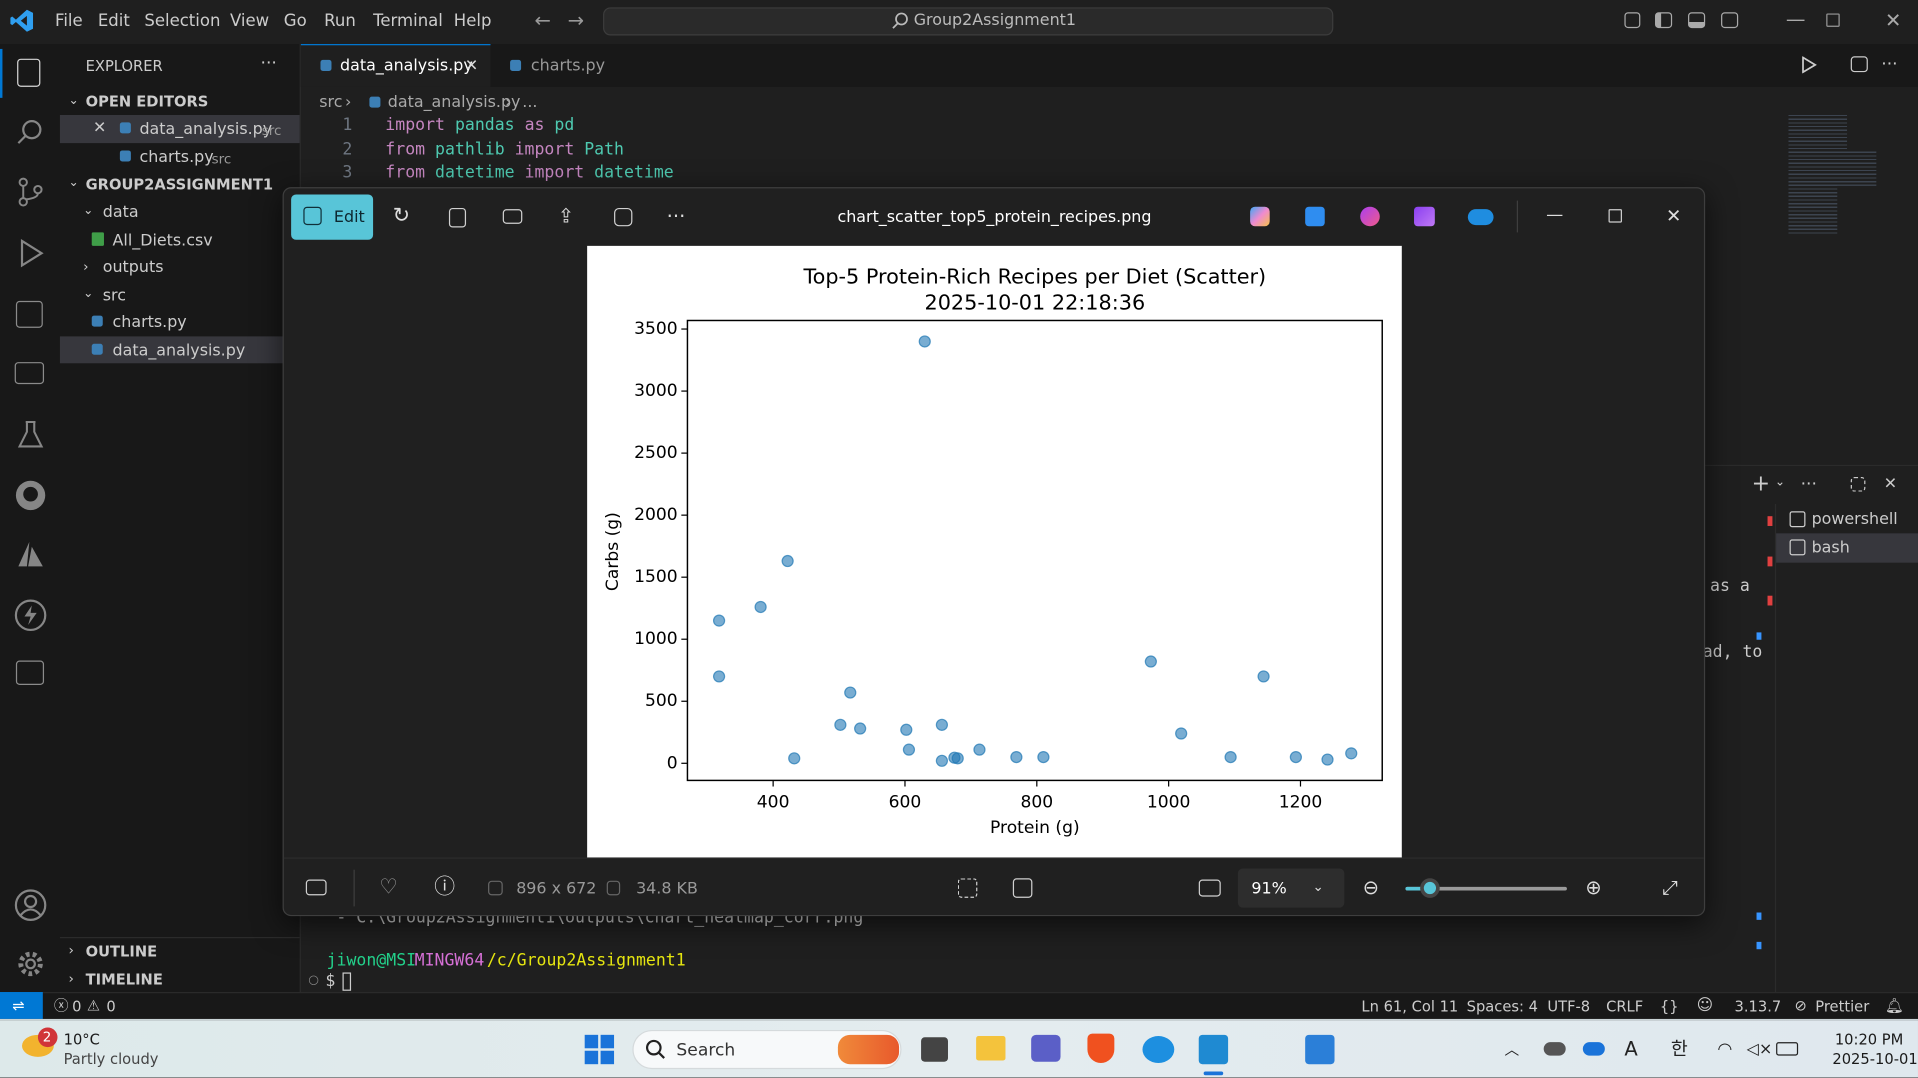 The image size is (1918, 1078). What do you see at coordinates (1158, 1049) in the screenshot?
I see `docker` at bounding box center [1158, 1049].